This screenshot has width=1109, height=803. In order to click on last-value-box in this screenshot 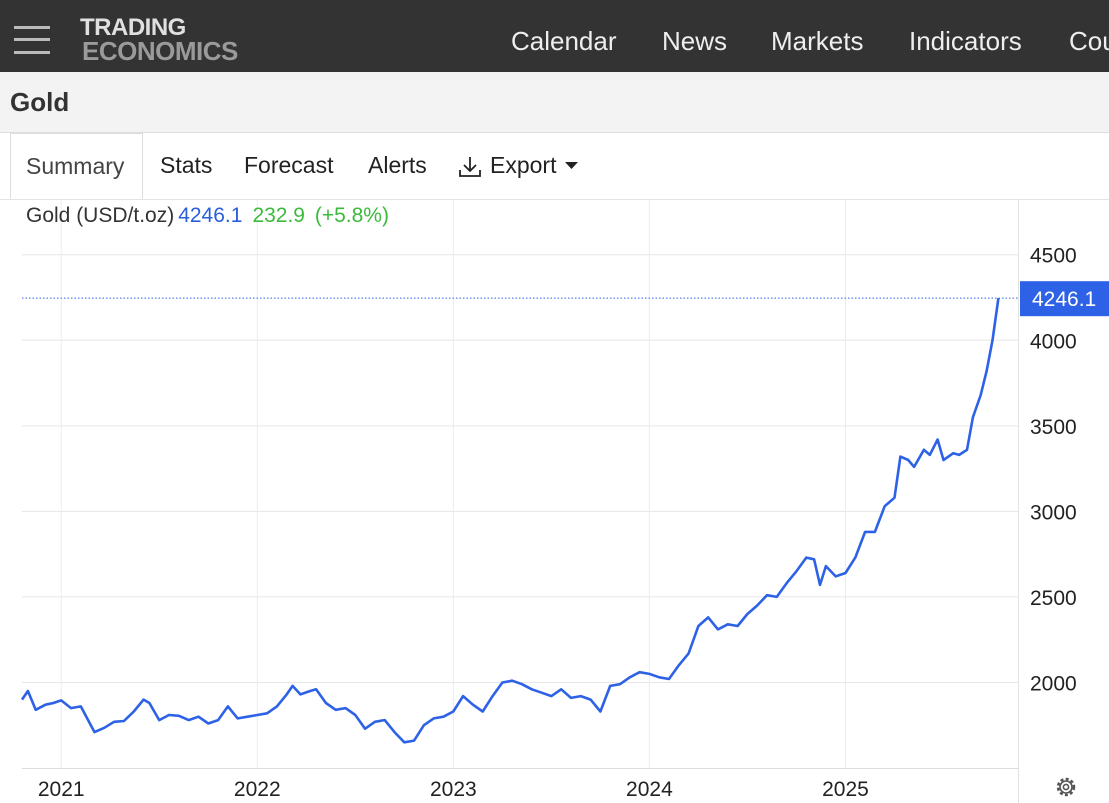, I will do `click(1064, 299)`.